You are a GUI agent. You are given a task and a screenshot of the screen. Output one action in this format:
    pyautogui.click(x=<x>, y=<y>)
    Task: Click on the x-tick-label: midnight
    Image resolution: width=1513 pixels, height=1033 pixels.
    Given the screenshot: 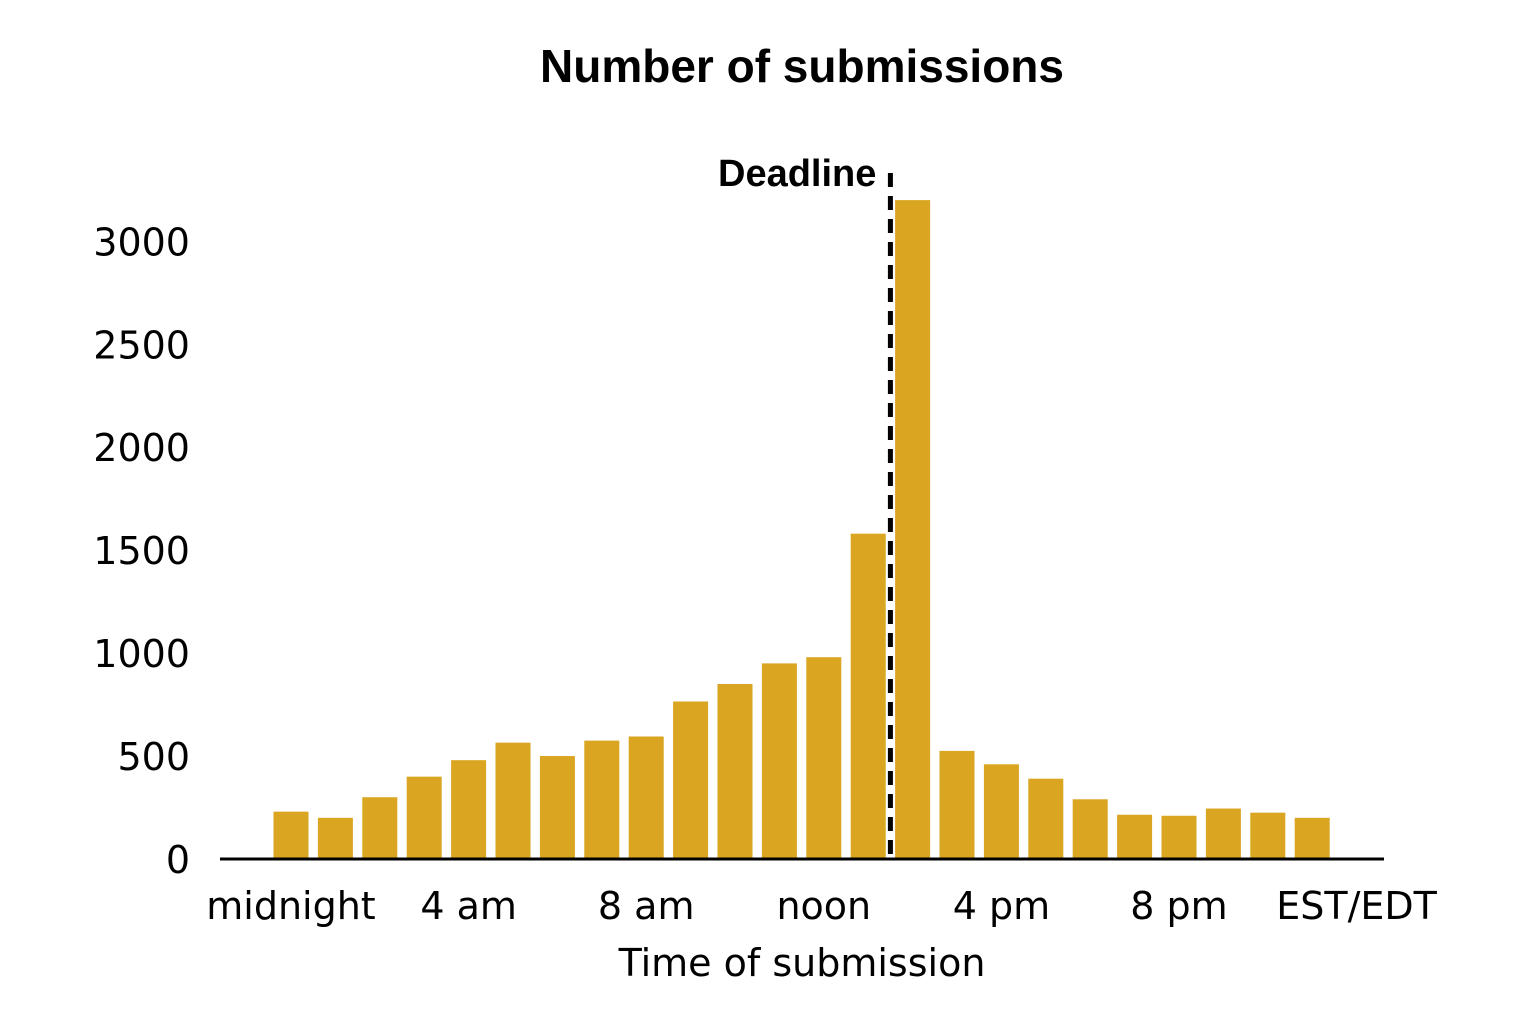 What is the action you would take?
    pyautogui.click(x=290, y=906)
    